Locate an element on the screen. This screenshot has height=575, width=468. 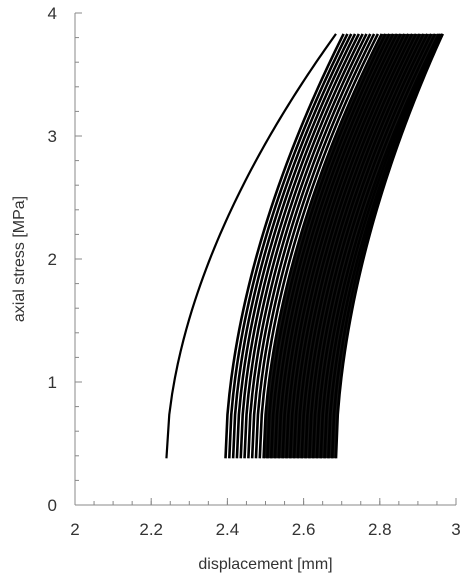
y-tick-label: 4 is located at coordinates (52, 13).